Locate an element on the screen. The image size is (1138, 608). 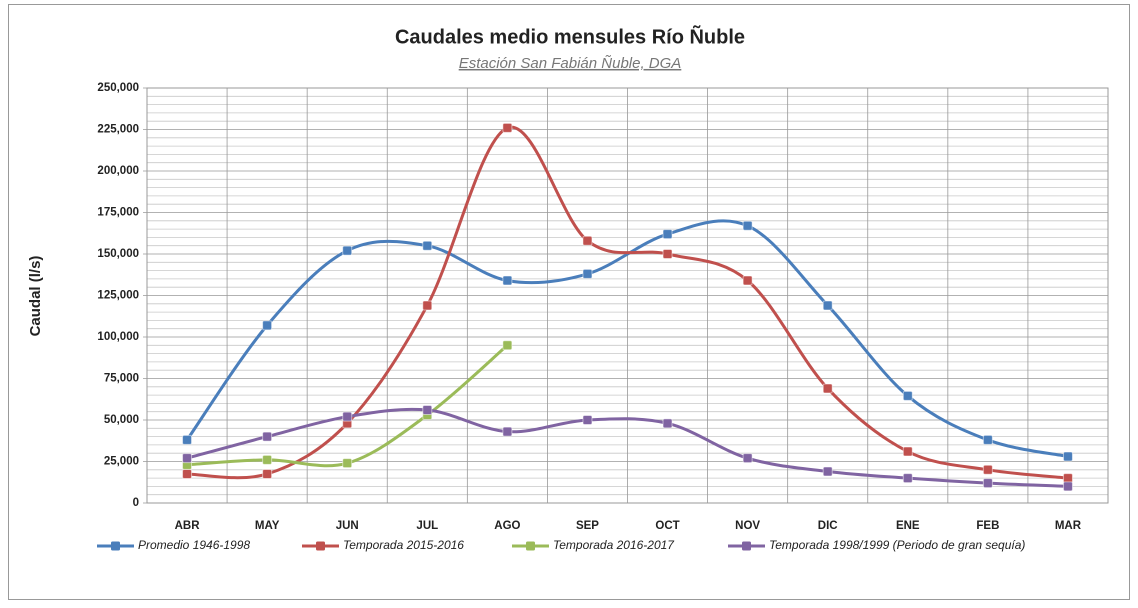
x-tick-label: JUL is located at coordinates (427, 526).